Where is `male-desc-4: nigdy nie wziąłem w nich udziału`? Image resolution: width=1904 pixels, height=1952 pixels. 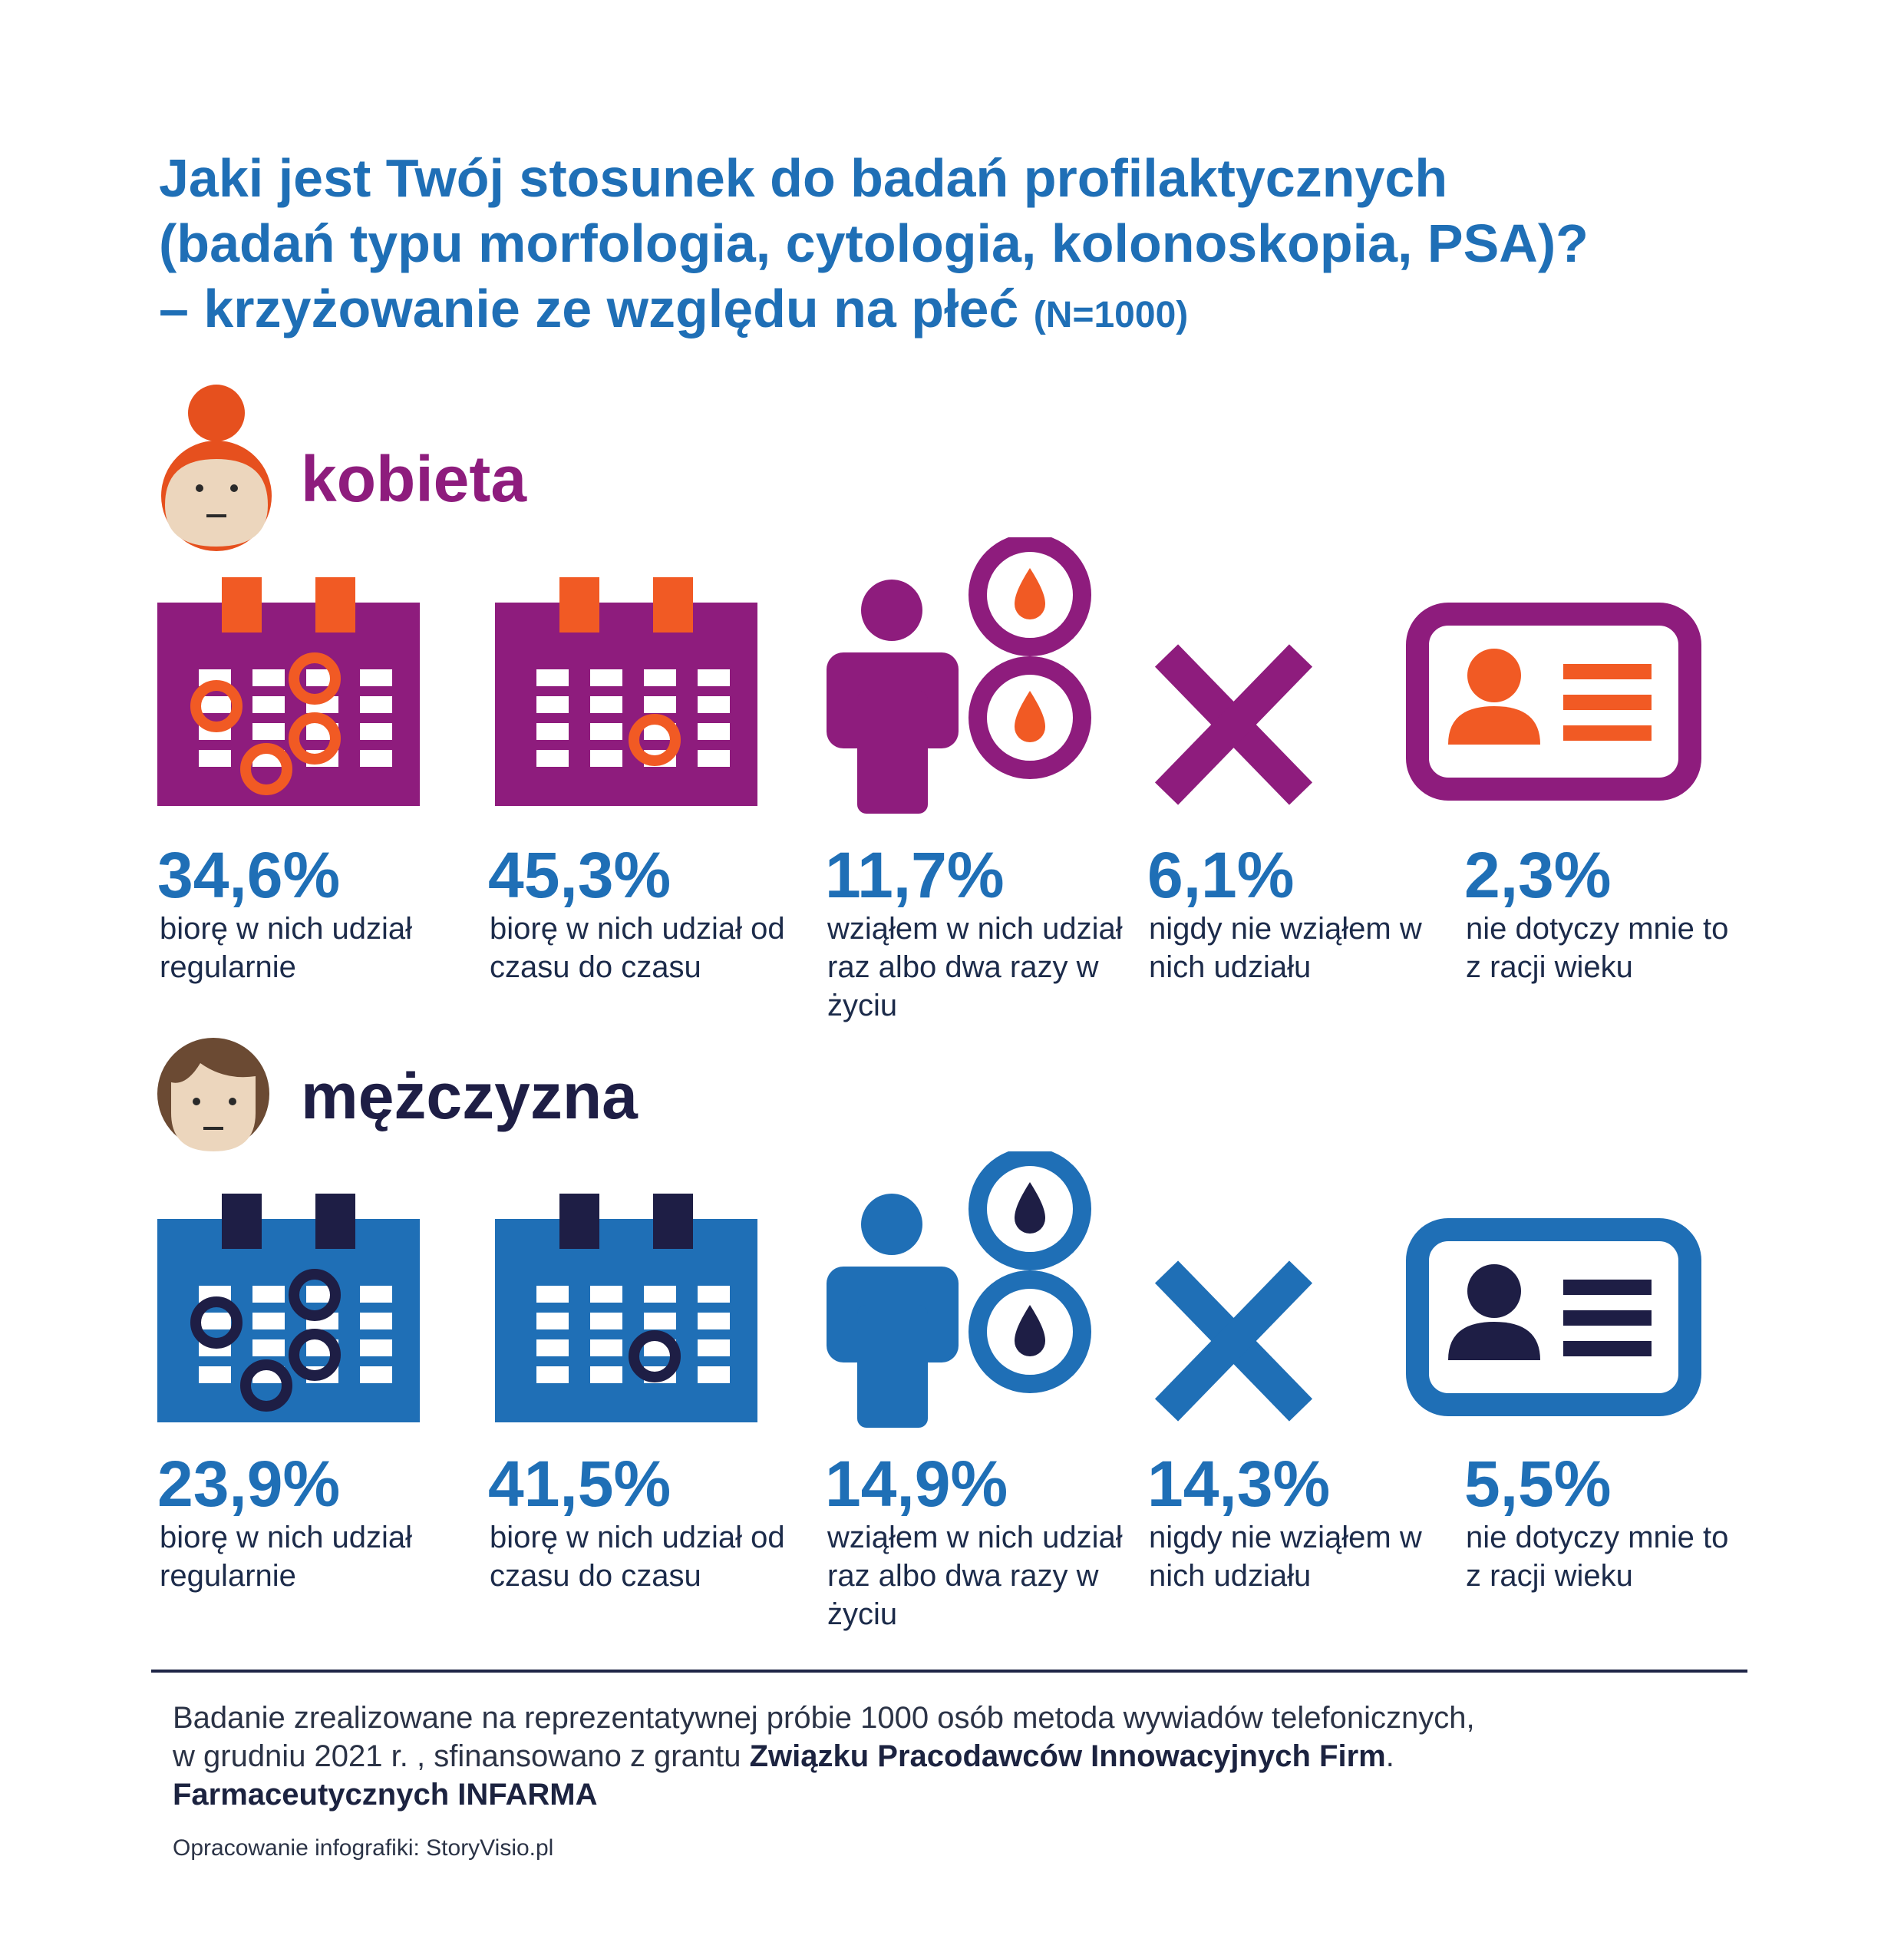
male-desc-4: nigdy nie wziąłem w nich udziału is located at coordinates (1285, 1557).